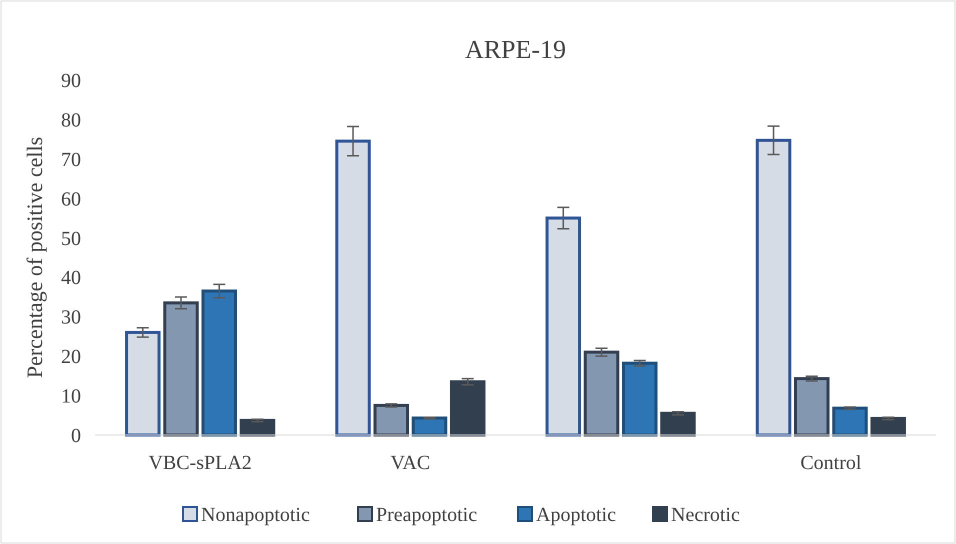 The width and height of the screenshot is (956, 544). Describe the element at coordinates (255, 515) in the screenshot. I see `legend-label: Nonapoptotic` at that location.